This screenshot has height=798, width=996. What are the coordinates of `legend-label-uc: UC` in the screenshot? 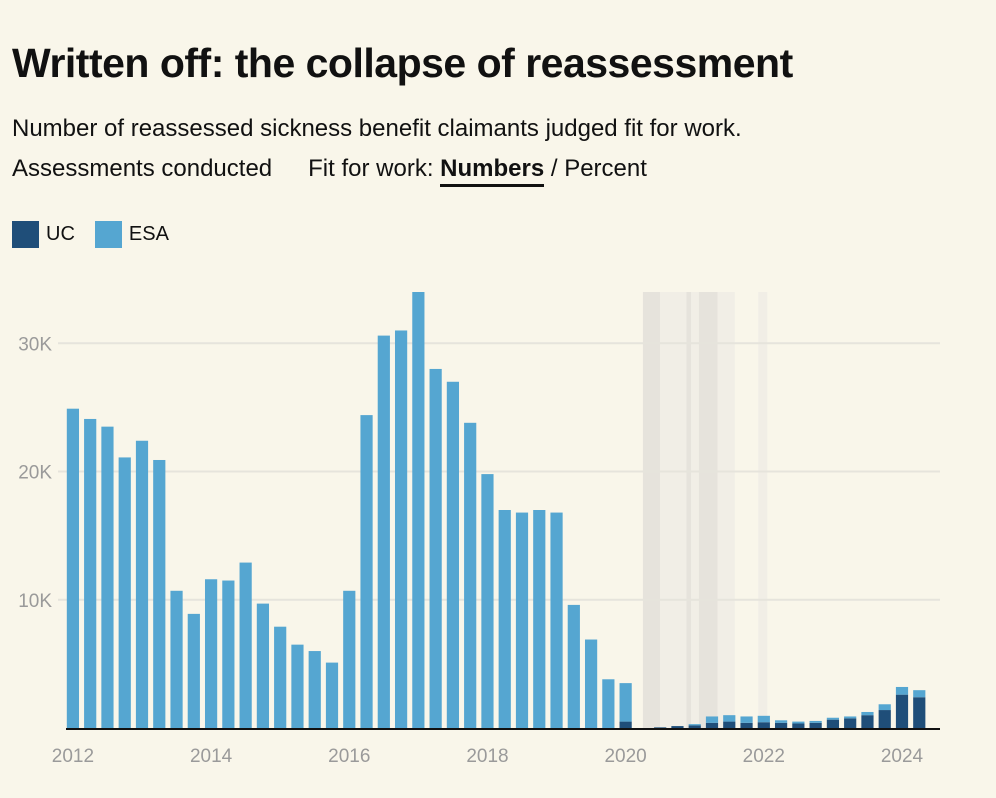 It's located at (60, 234).